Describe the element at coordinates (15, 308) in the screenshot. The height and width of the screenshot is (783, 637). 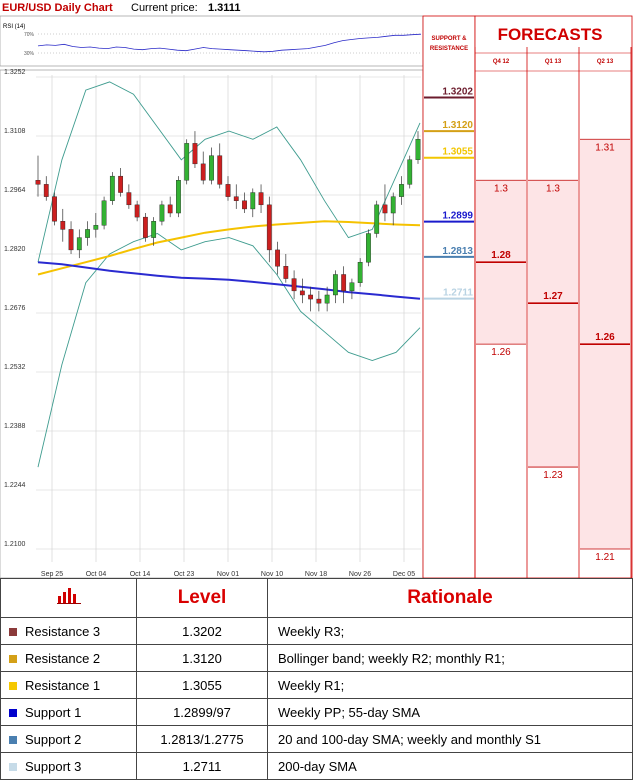
I see `y-tick-label: 1.2676` at that location.